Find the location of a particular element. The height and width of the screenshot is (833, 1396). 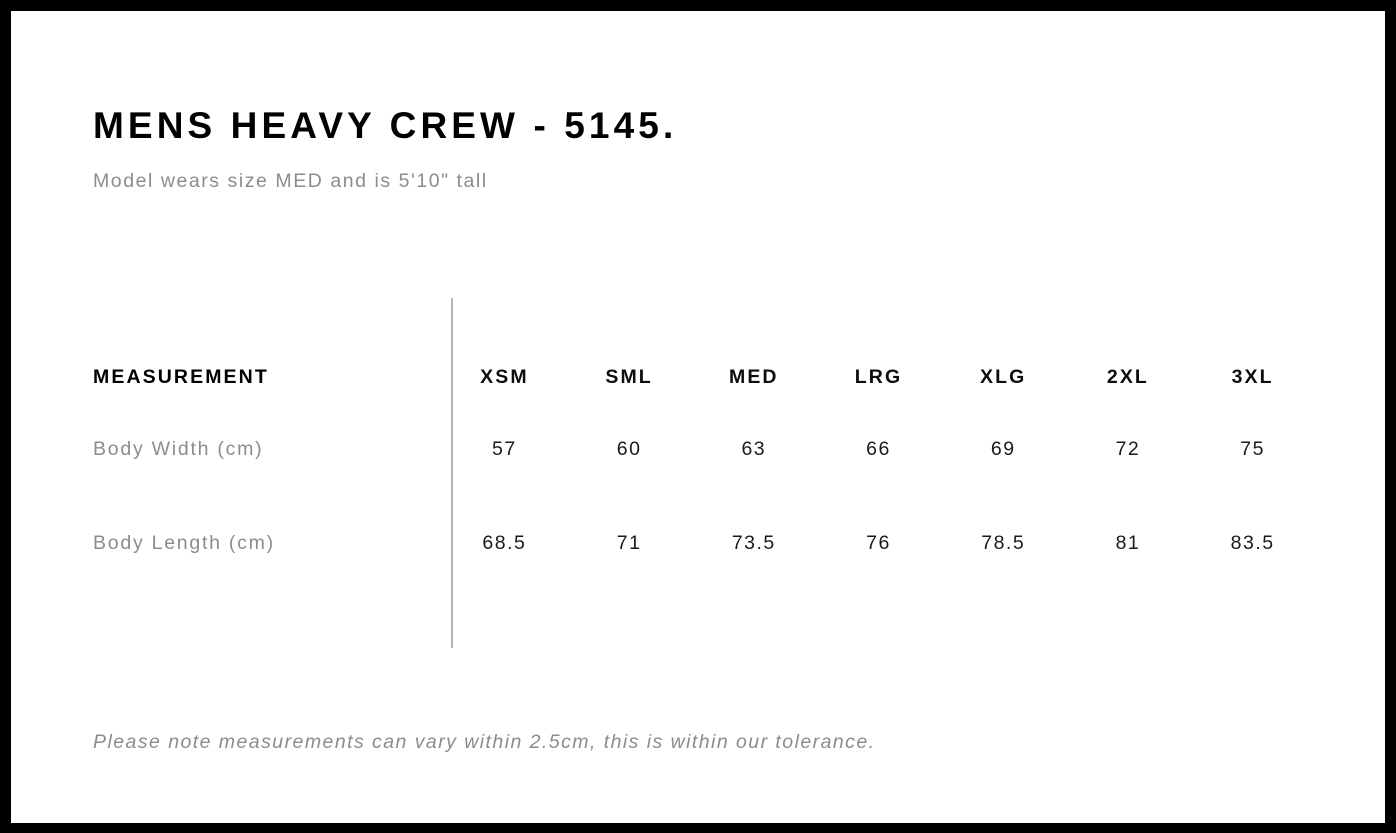

column-header-3xl: 3XL is located at coordinates (1252, 377).